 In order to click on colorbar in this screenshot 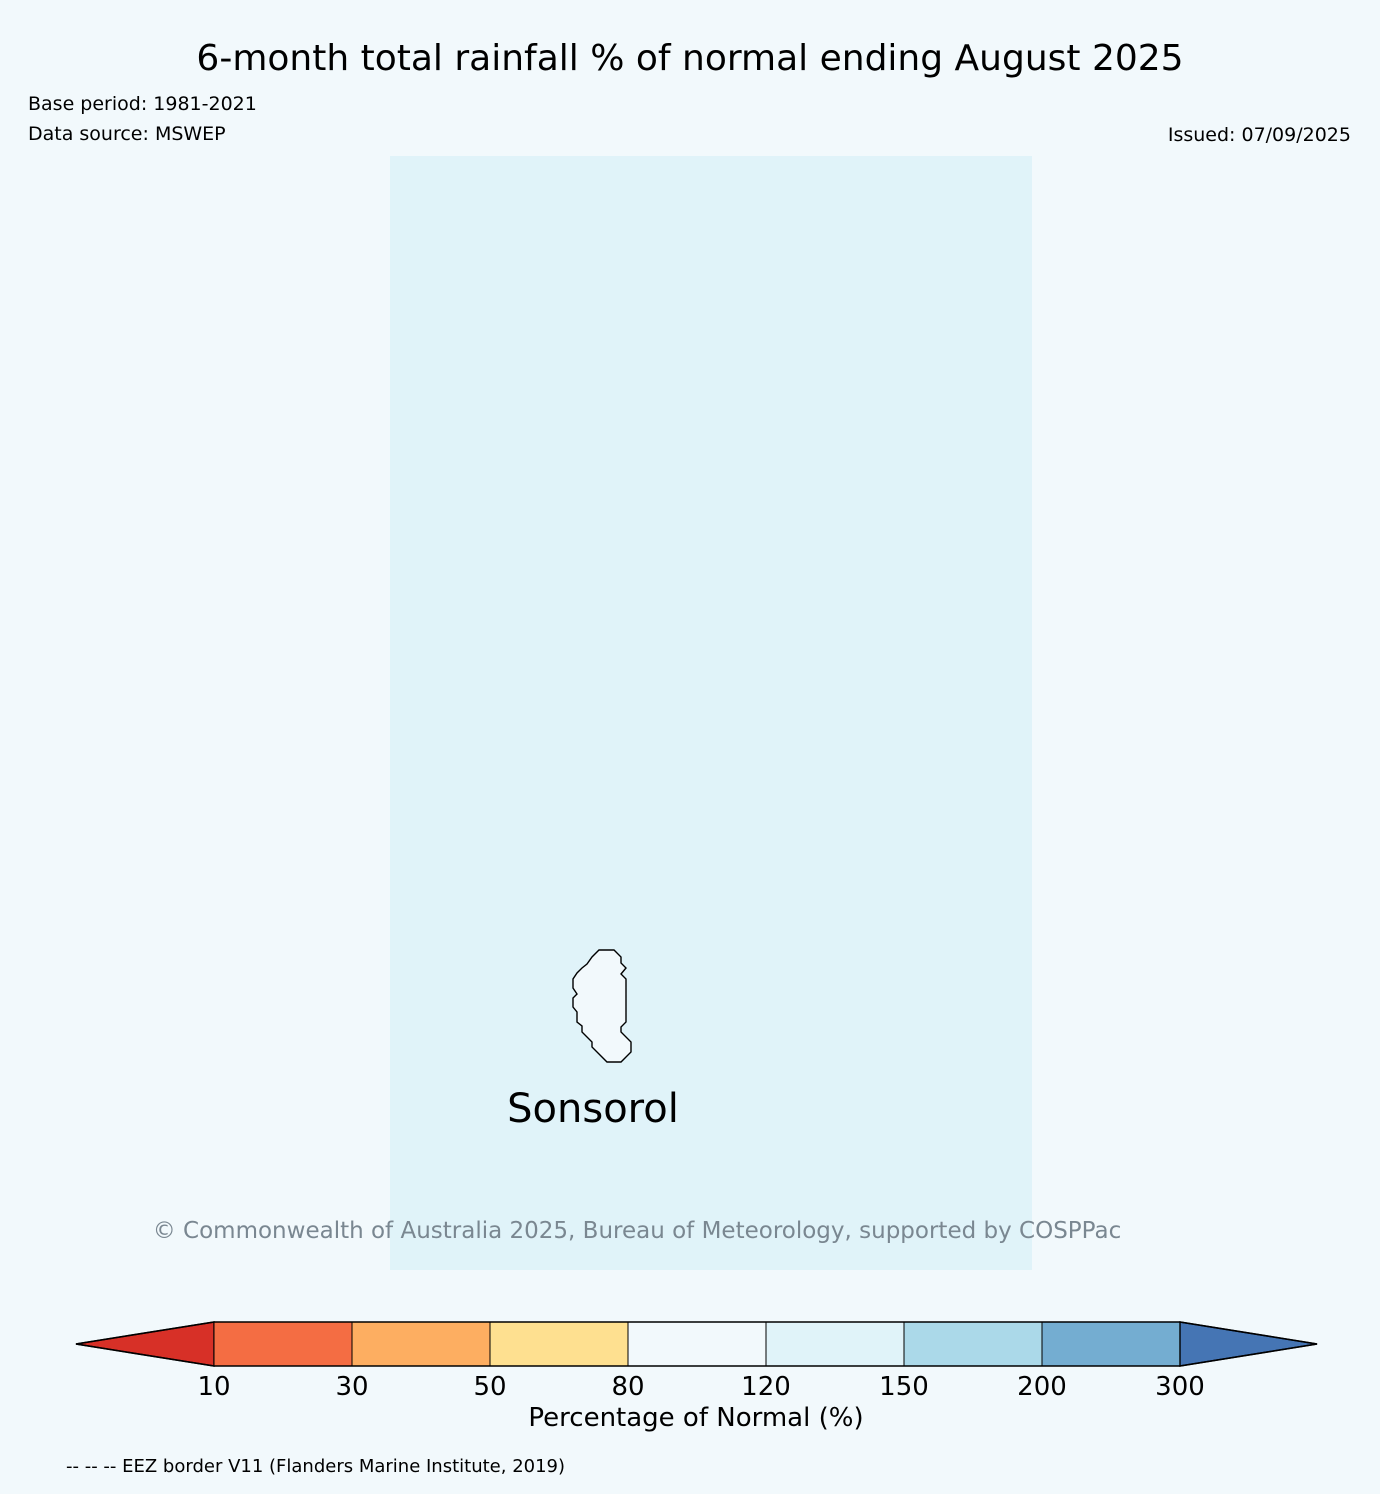, I will do `click(696, 1344)`.